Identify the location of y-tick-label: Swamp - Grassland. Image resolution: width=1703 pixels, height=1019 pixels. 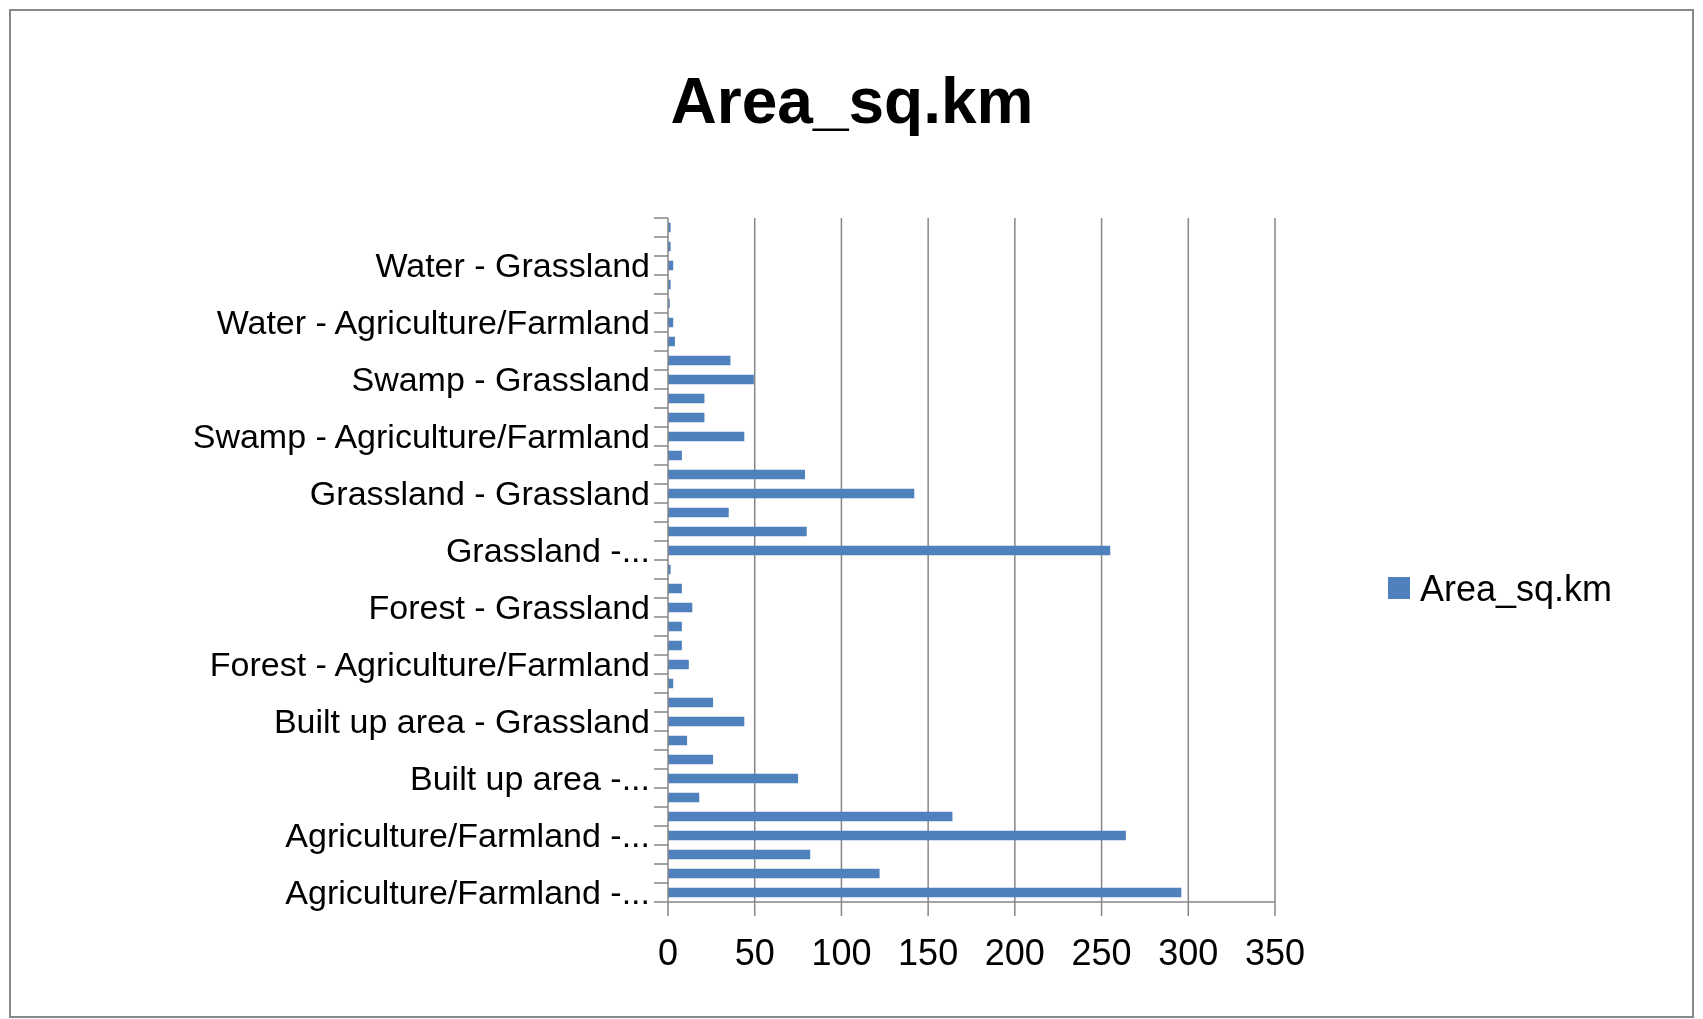
(500, 379).